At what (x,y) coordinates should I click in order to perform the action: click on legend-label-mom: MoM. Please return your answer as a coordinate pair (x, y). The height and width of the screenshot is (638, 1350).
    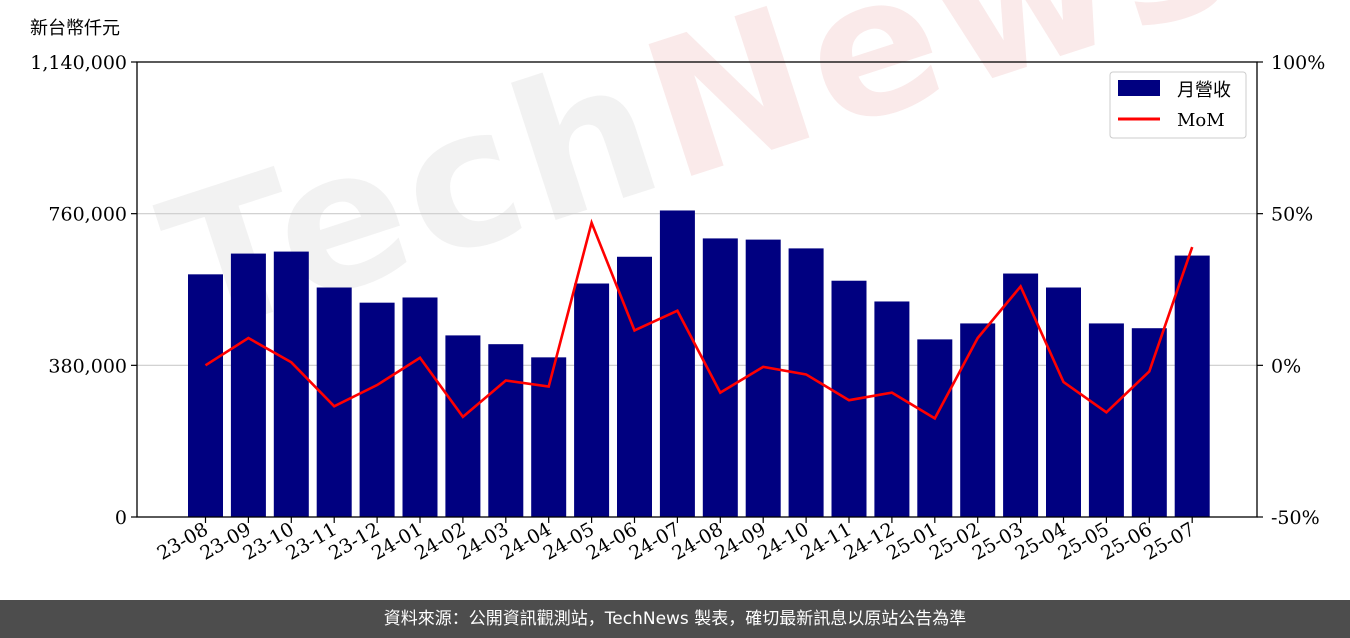
    Looking at the image, I should click on (1201, 120).